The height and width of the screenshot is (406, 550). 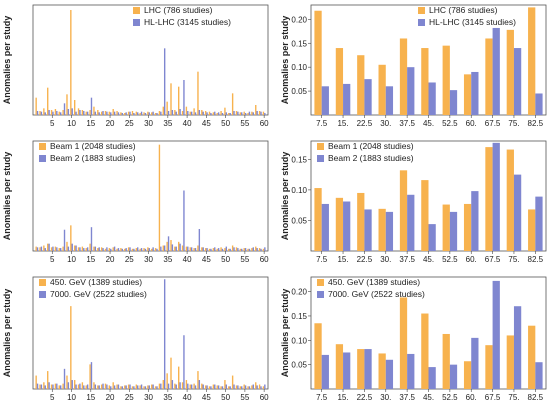 I want to click on bar-series-2-7.5, so click(x=325, y=371).